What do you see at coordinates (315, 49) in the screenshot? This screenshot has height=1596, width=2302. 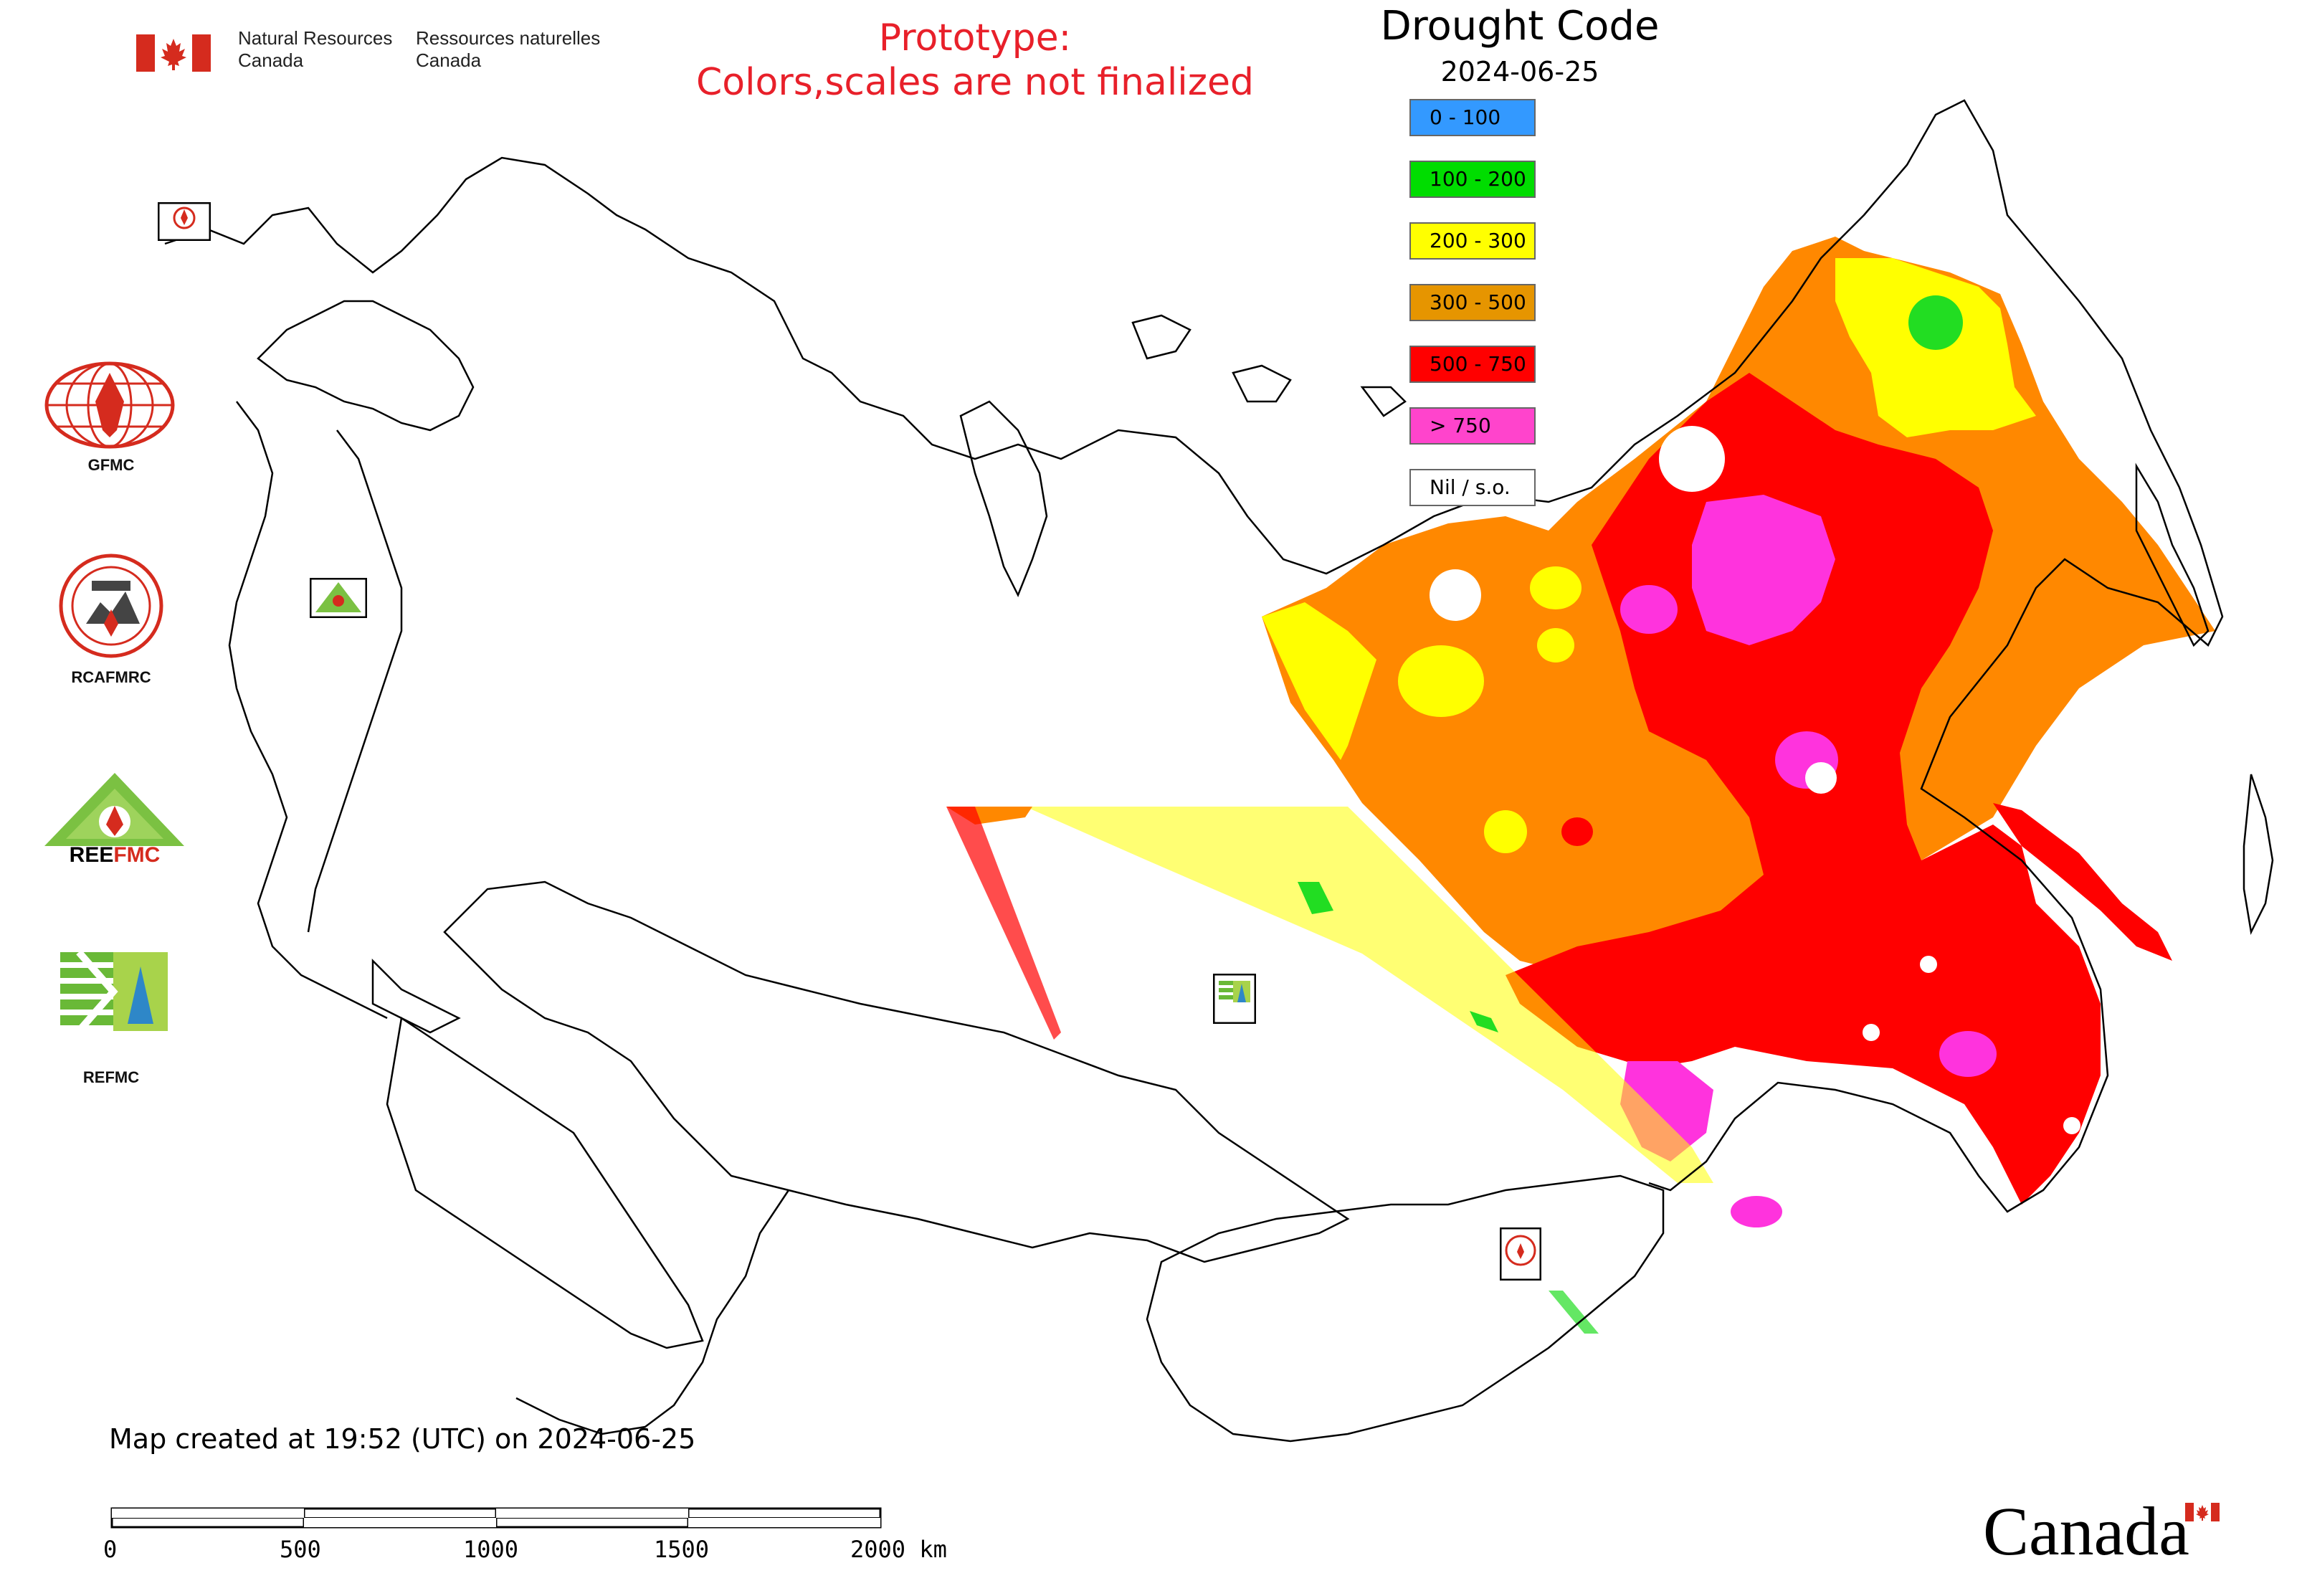 I see `agency-name-en: Natural Resources Canada` at bounding box center [315, 49].